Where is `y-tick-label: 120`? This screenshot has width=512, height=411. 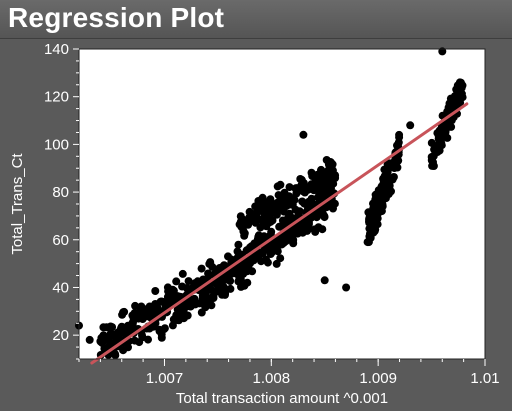 y-tick-label: 120 is located at coordinates (56, 97).